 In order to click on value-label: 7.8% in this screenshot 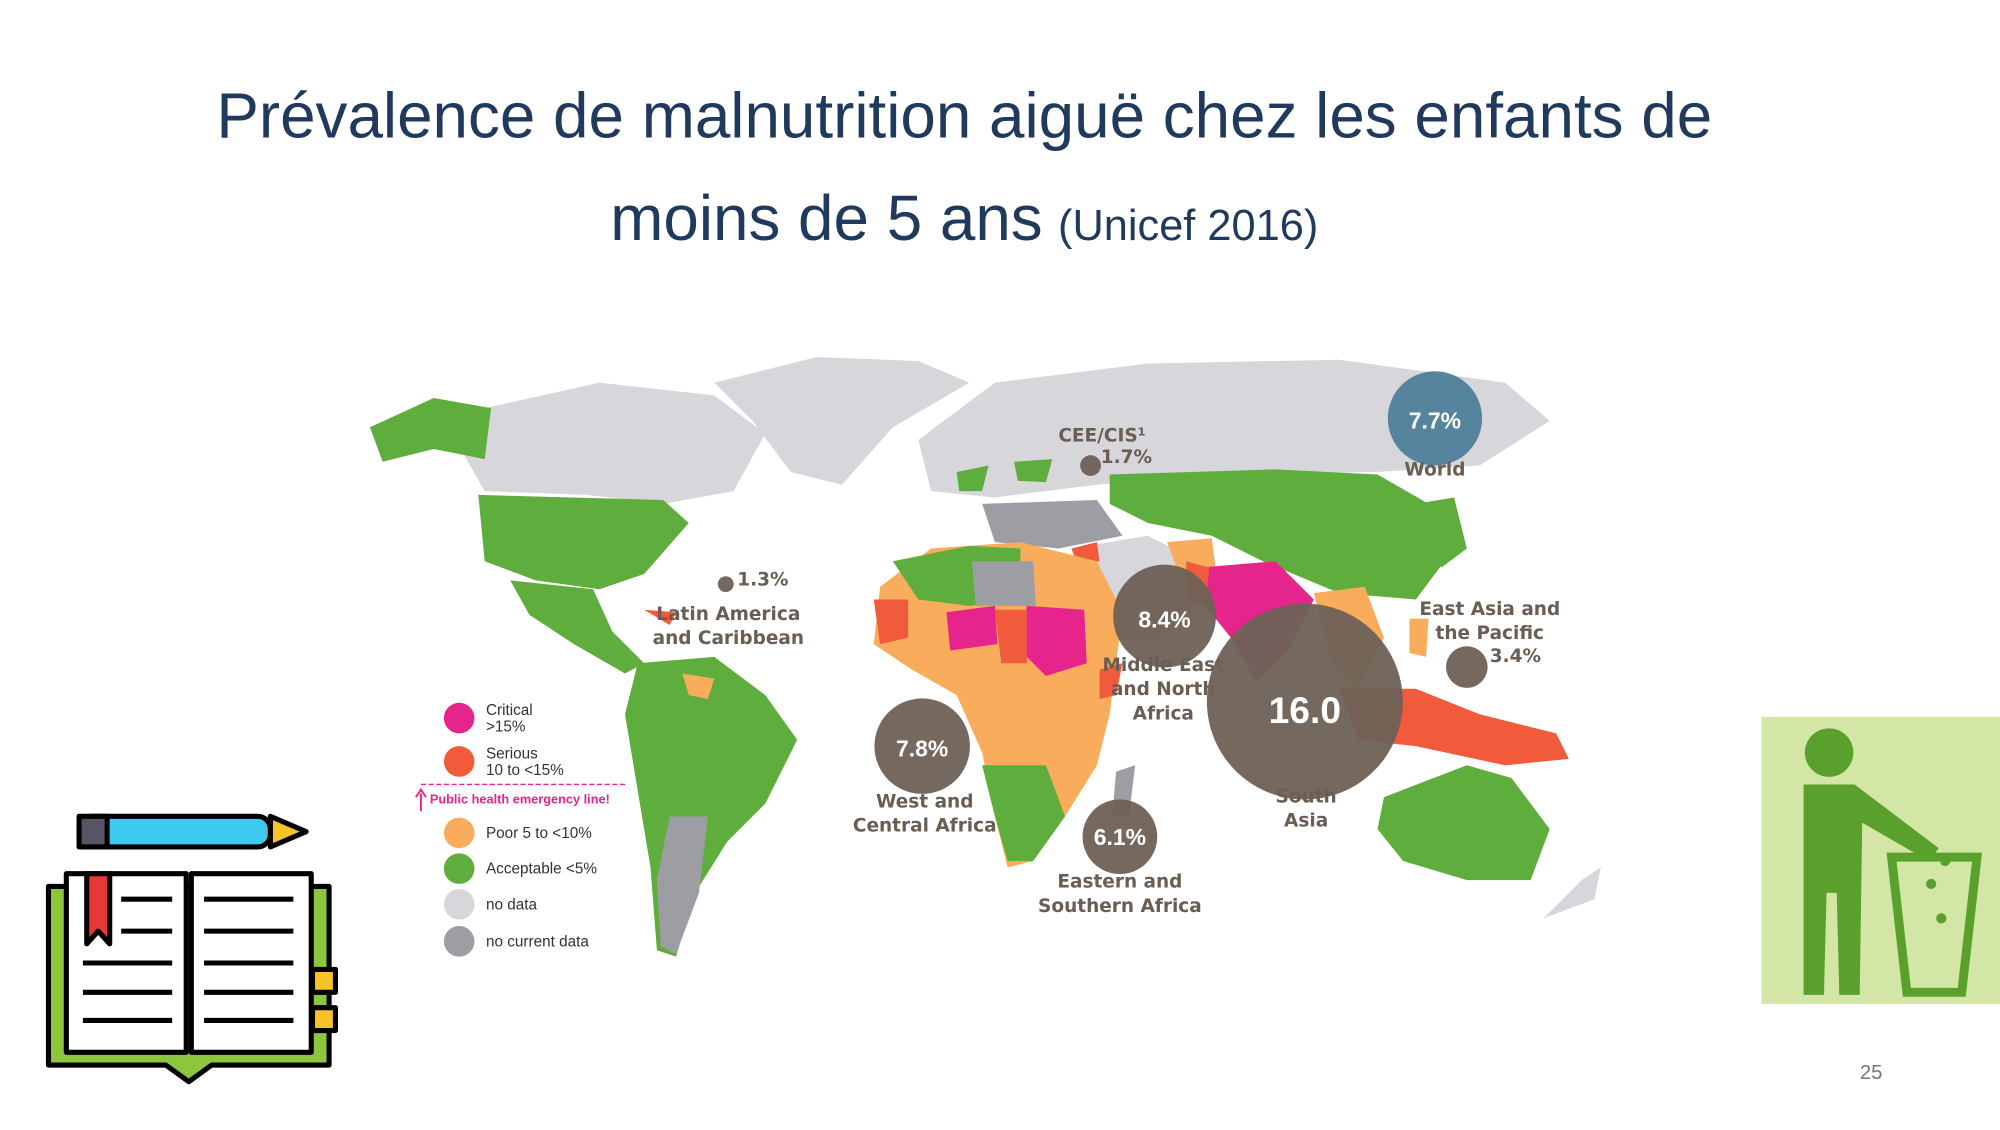, I will do `click(922, 749)`.